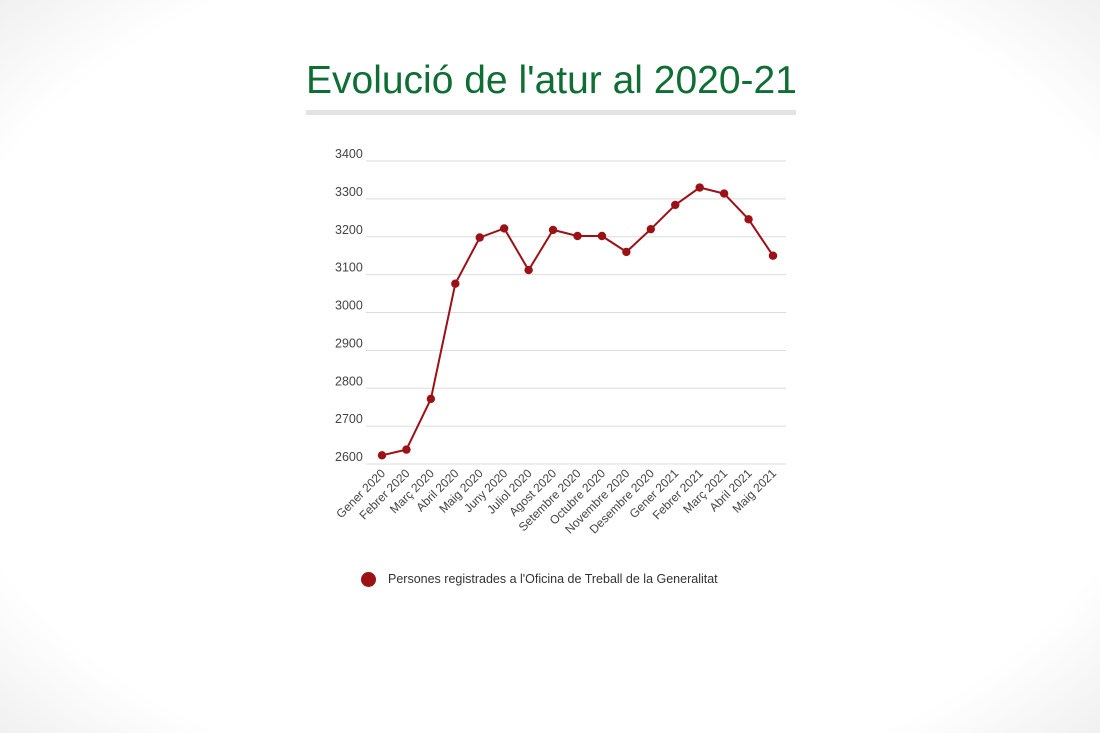  I want to click on y-tick-label: 3300, so click(349, 192).